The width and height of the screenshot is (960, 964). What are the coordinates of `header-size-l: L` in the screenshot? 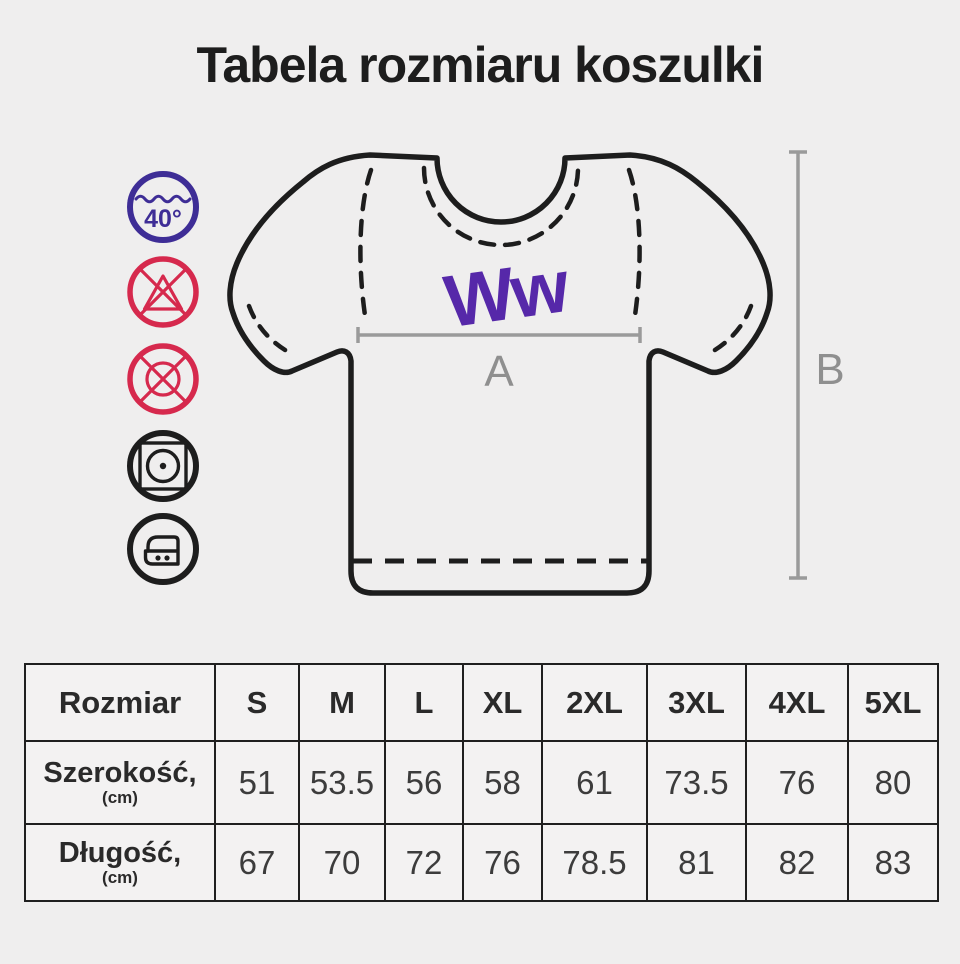 It's located at (424, 702).